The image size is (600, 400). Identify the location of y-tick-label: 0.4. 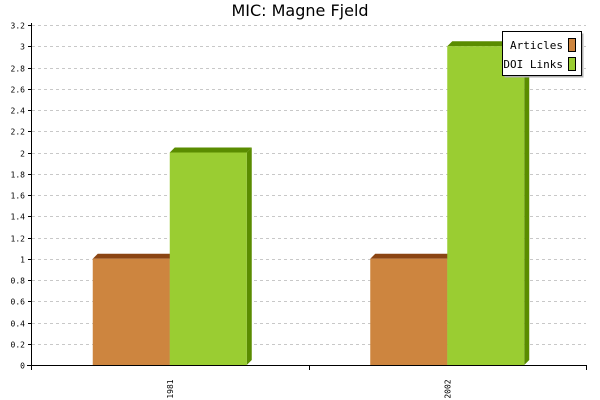
(18, 324).